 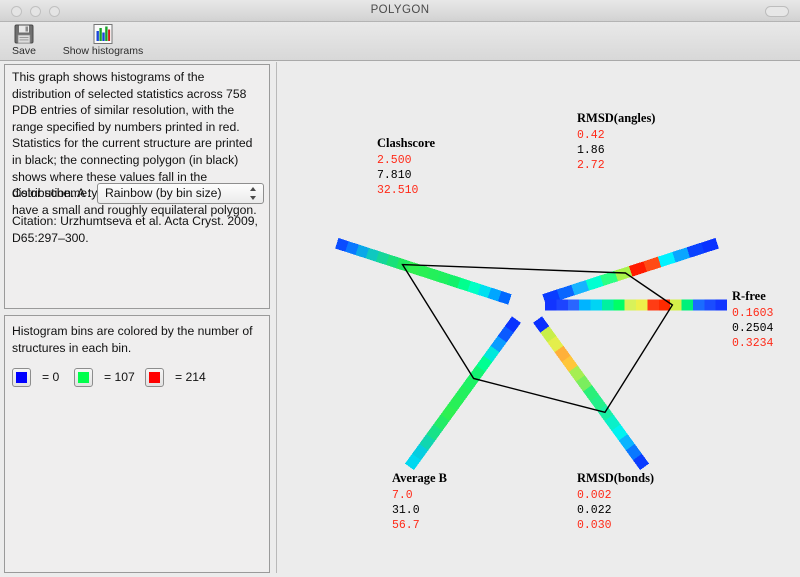 What do you see at coordinates (616, 118) in the screenshot?
I see `axis-title-rmsd_angles: RMSD(angles)` at bounding box center [616, 118].